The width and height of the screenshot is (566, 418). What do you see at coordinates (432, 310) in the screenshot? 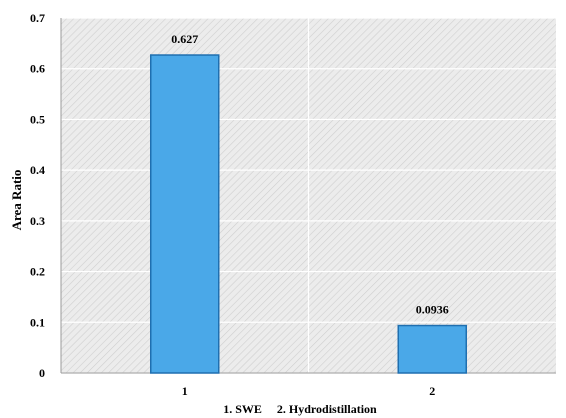
I see `data-label: 0.0936` at bounding box center [432, 310].